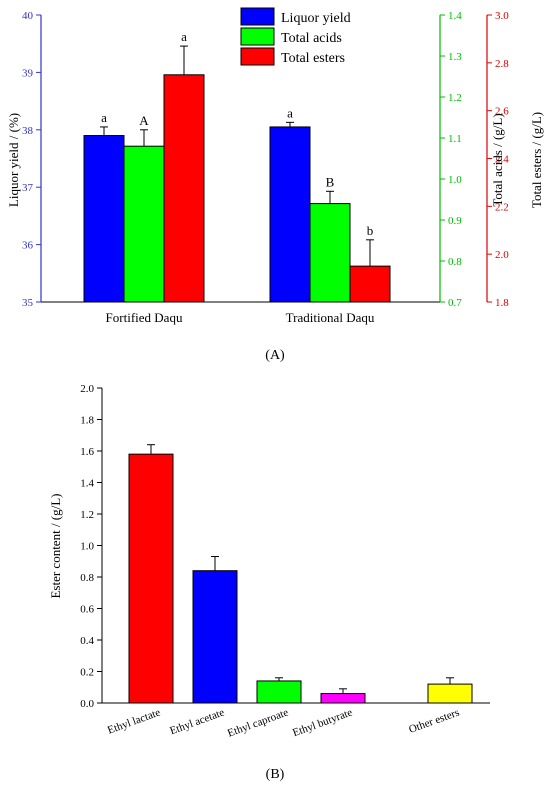 The image size is (550, 788). Describe the element at coordinates (87, 641) in the screenshot. I see `panel-b-y-tick-label: 0.4` at that location.